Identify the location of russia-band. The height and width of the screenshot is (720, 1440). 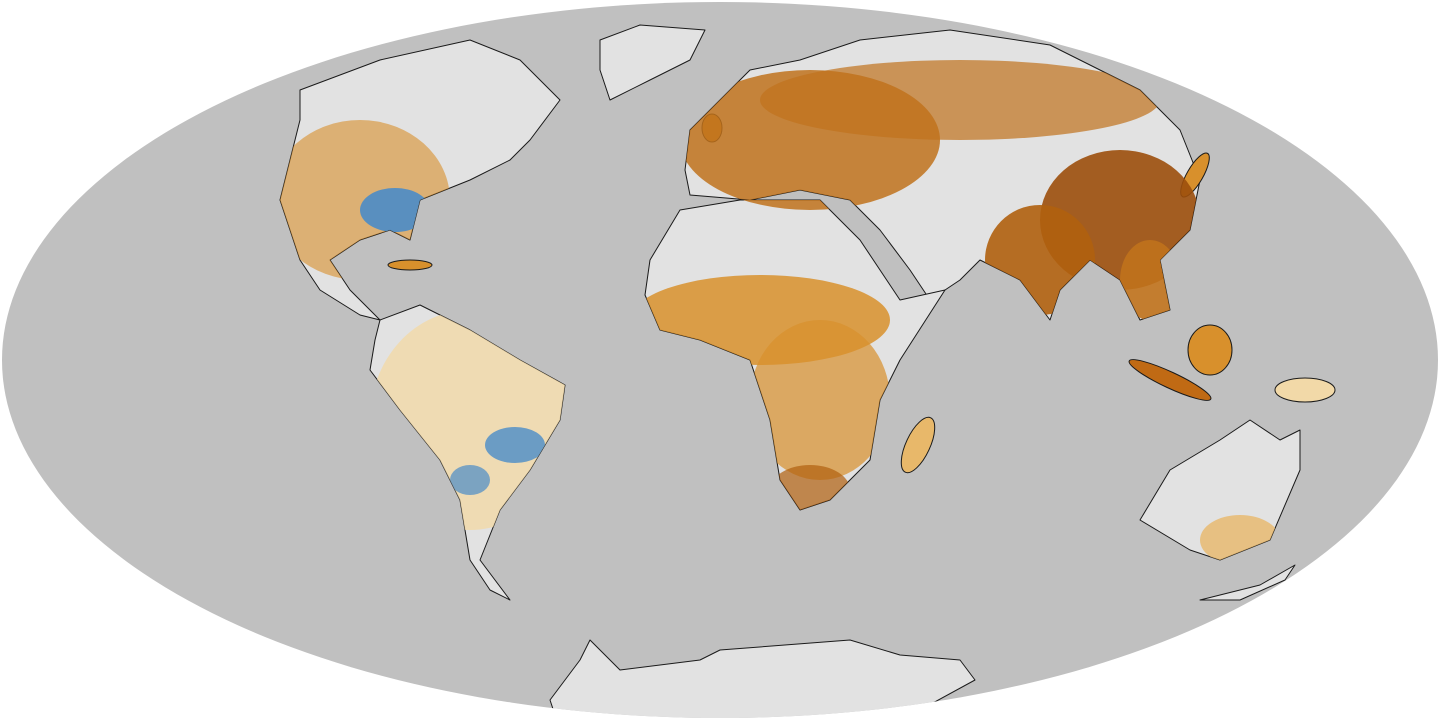
(960, 100).